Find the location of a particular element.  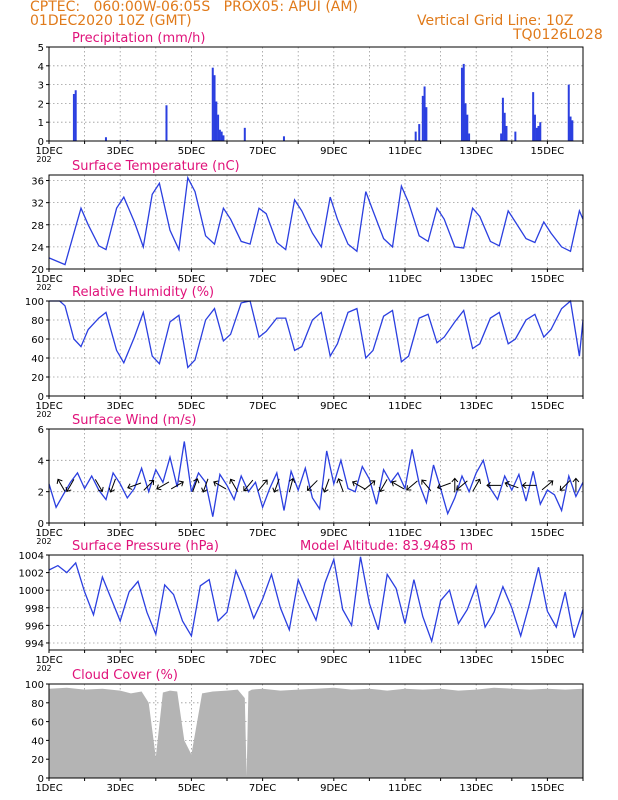

header-right-line2: TQ0126L028 is located at coordinates (558, 35).